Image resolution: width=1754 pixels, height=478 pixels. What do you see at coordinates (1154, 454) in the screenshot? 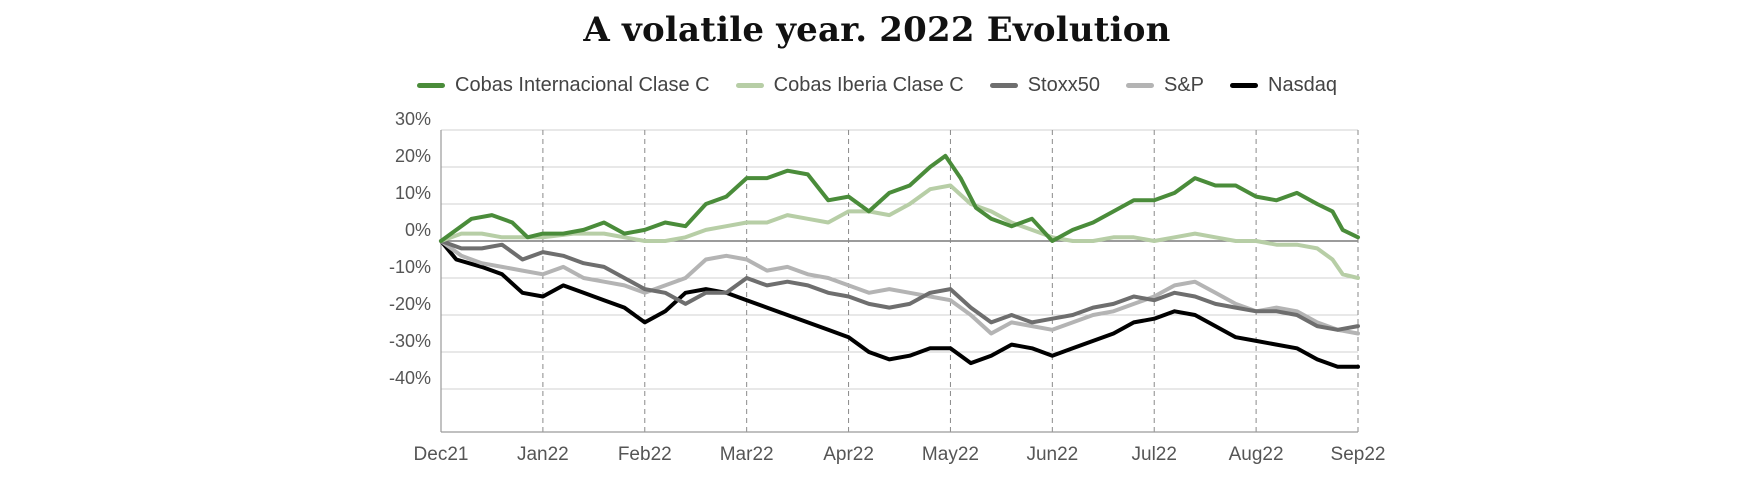
I see `x-tick-label: Jul22` at bounding box center [1154, 454].